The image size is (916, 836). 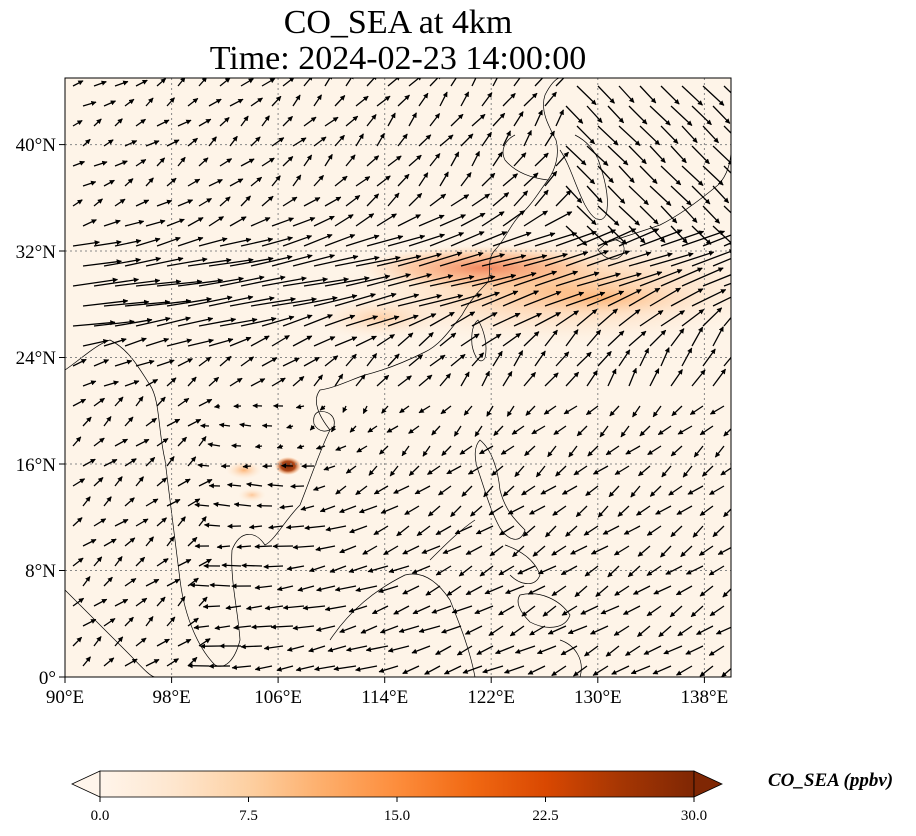 I want to click on x-tick-label: 90°E, so click(x=65, y=697).